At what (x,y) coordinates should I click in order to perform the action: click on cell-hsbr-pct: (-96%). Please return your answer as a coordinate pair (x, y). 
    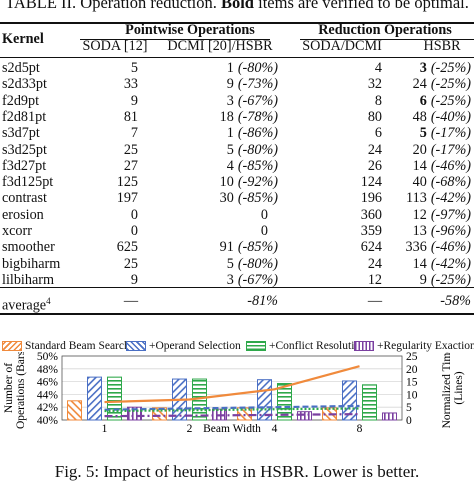
    Looking at the image, I should click on (450, 231).